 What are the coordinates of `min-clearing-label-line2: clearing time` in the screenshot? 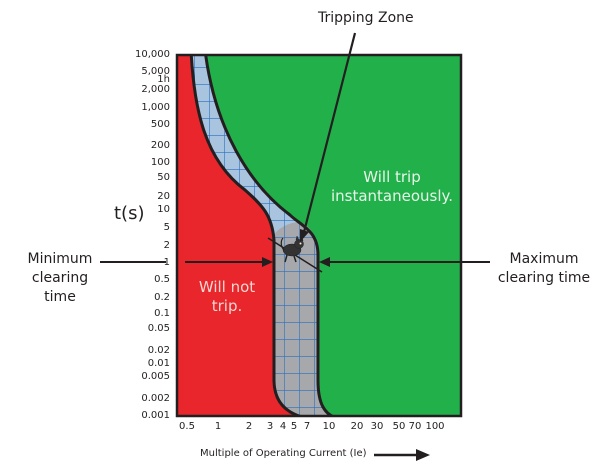 It's located at (60, 287).